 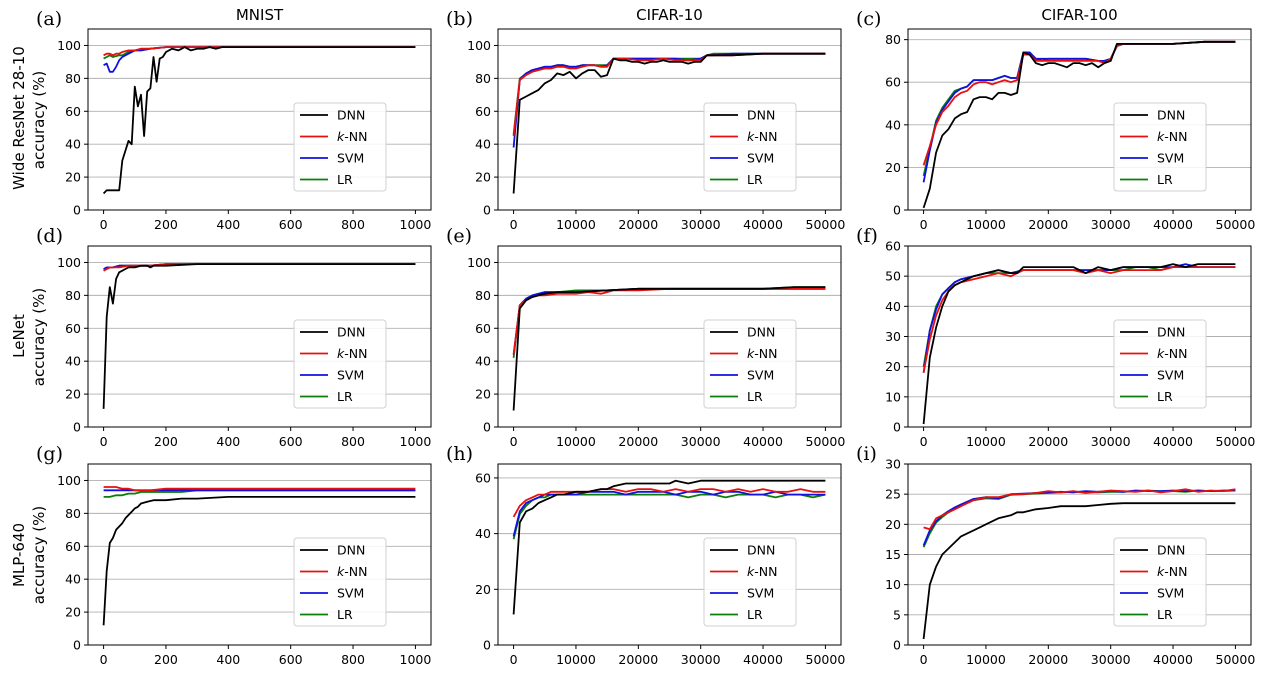 What do you see at coordinates (893, 396) in the screenshot?
I see `y-tick-label: 10` at bounding box center [893, 396].